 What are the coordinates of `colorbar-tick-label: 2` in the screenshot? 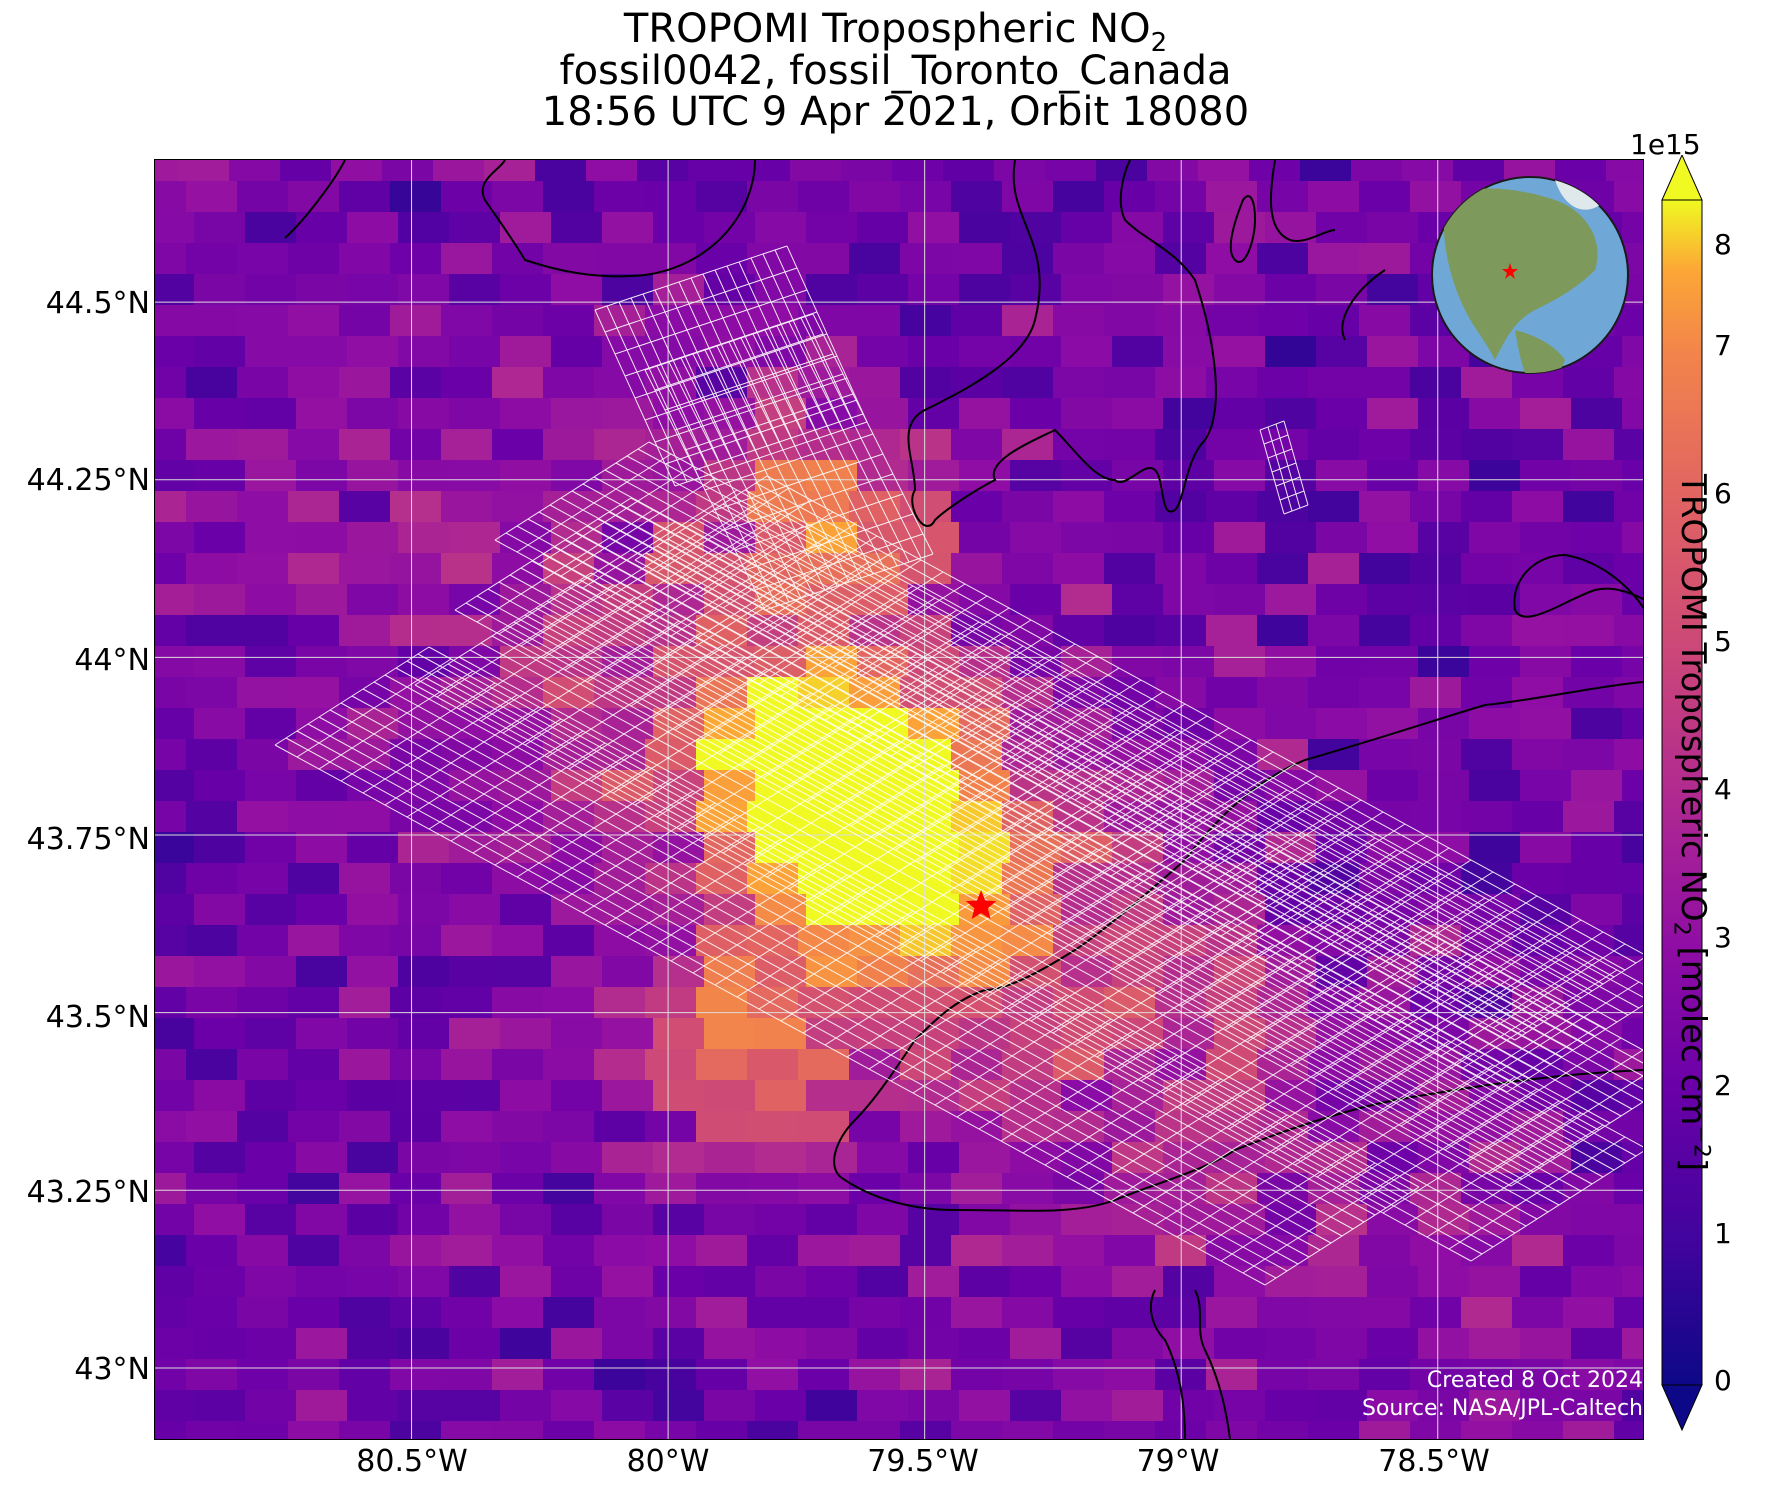 It's located at (1723, 1085).